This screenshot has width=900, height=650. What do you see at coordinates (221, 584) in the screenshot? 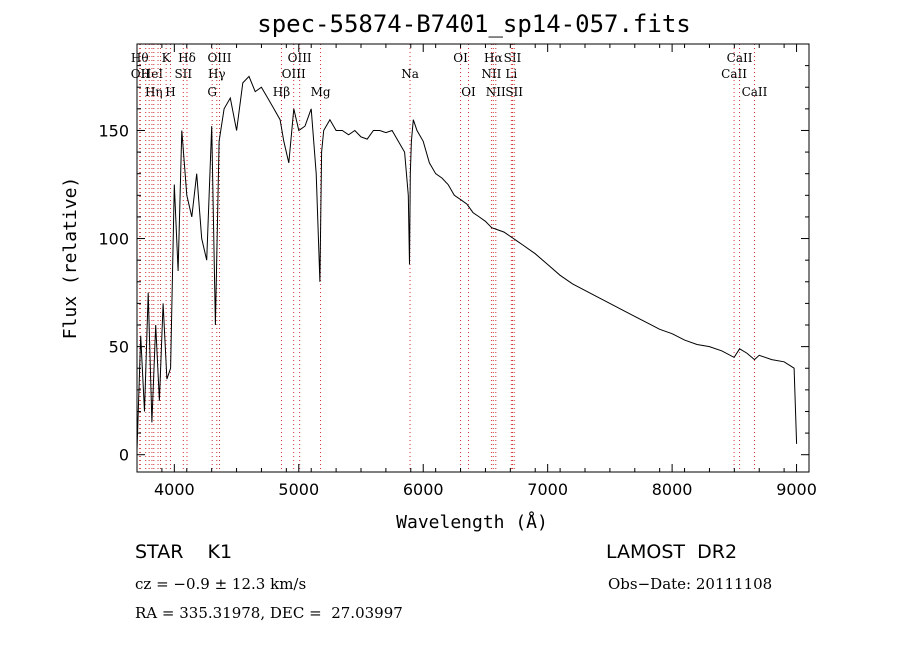
I see `redshift-text: cz = −0.9 ± 12.3 km/s` at bounding box center [221, 584].